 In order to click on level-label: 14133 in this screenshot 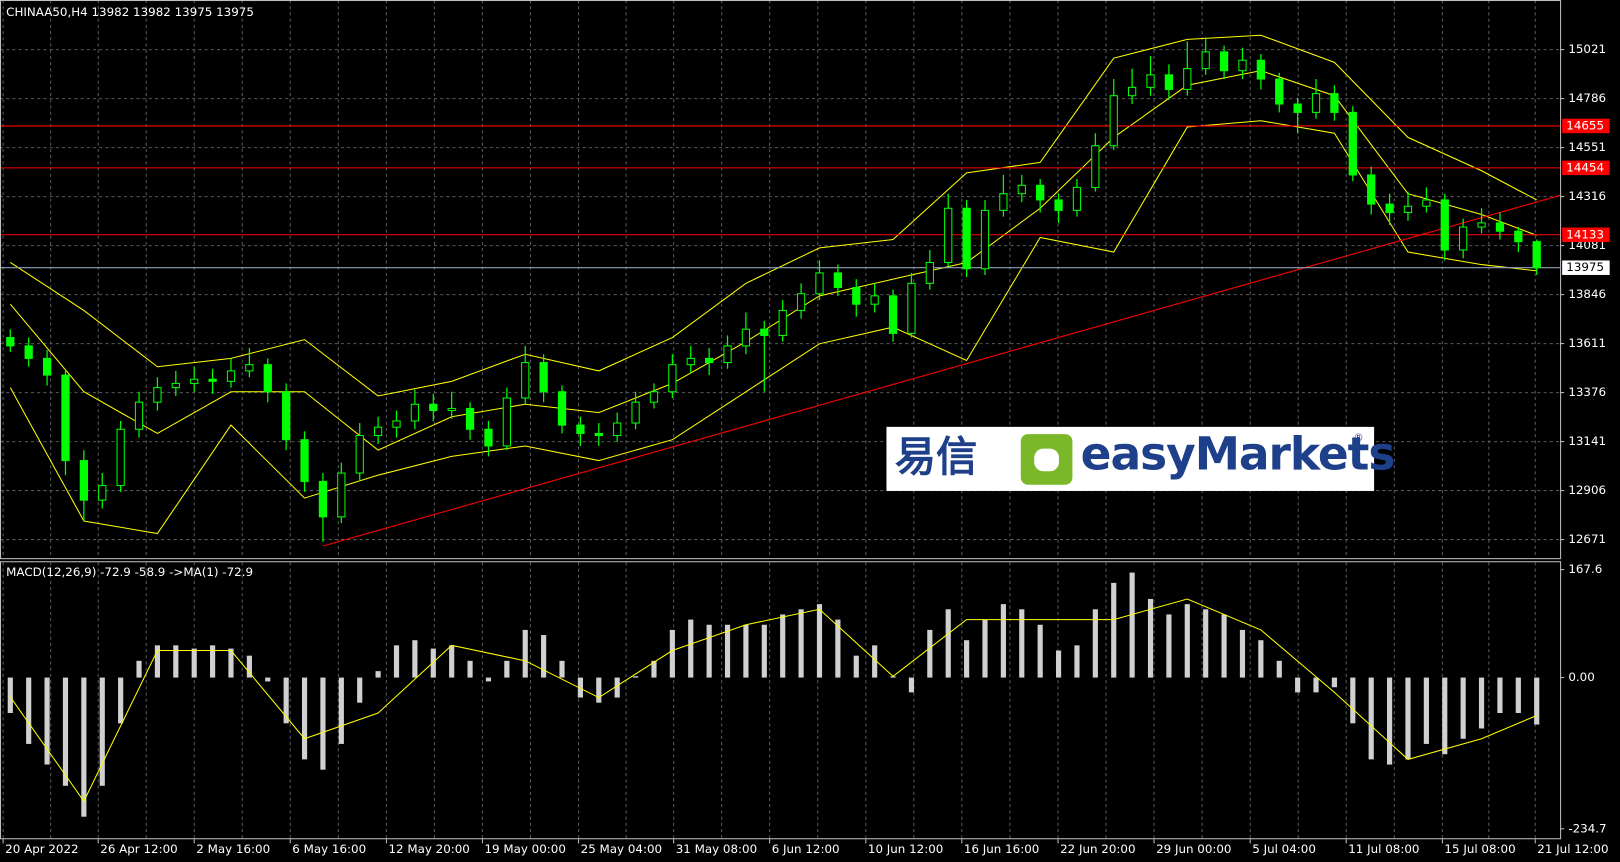, I will do `click(1585, 234)`.